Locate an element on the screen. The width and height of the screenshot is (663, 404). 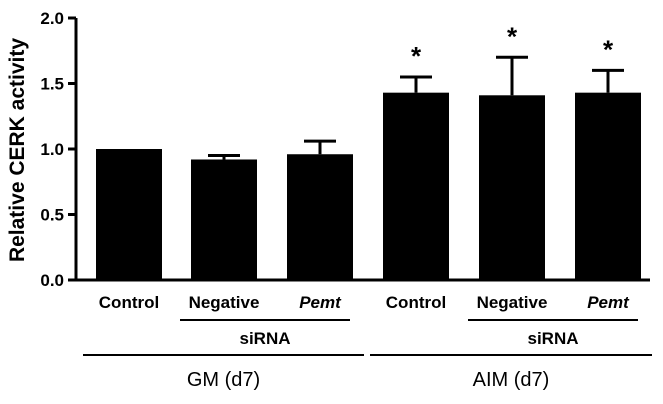
y-tick-label: 0.0 is located at coordinates (52, 280).